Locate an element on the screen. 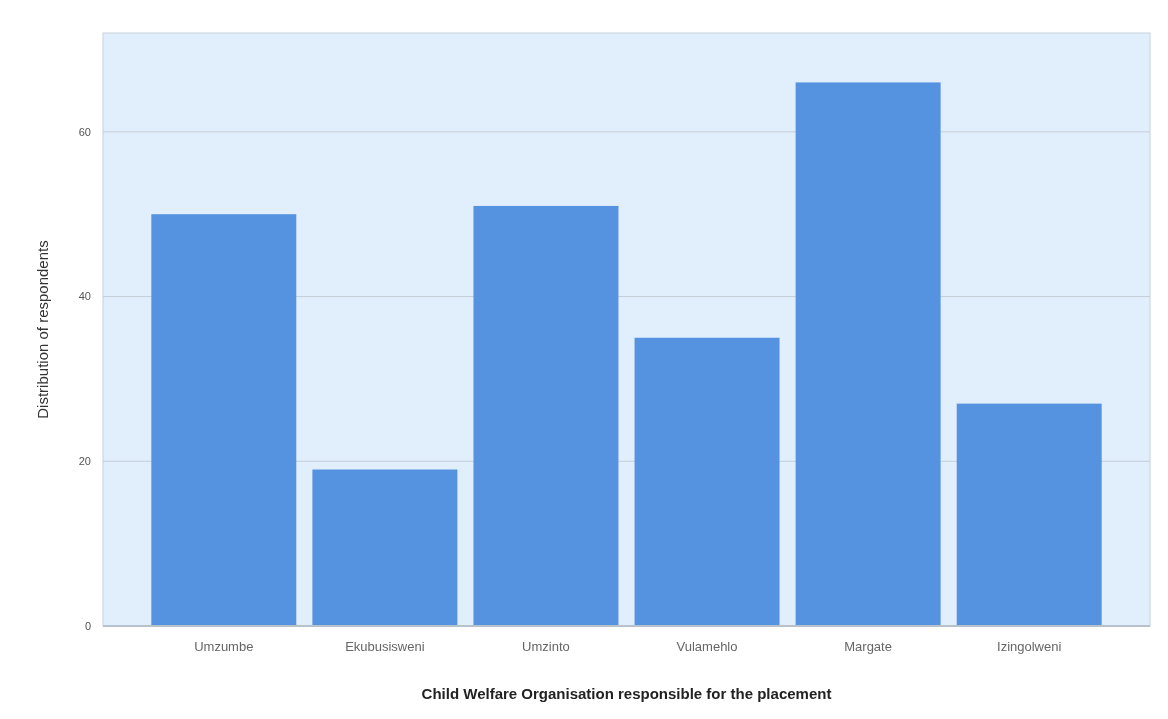 The height and width of the screenshot is (719, 1168). x-tick-label: Vulamehlo is located at coordinates (707, 646).